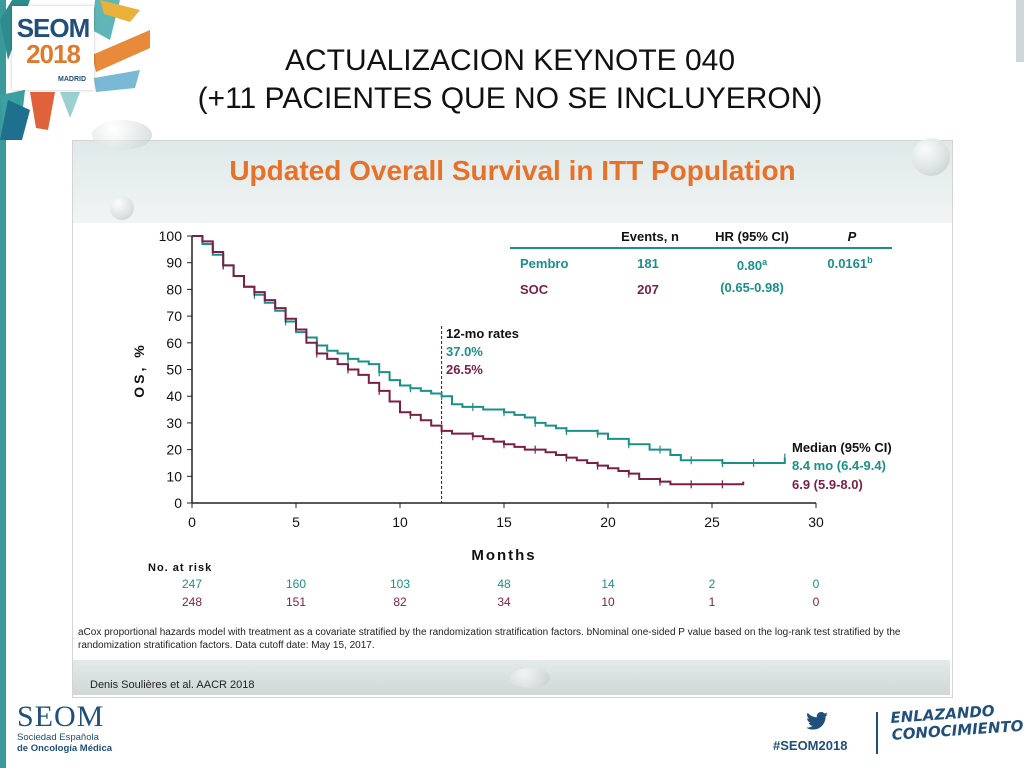 Image resolution: width=1024 pixels, height=768 pixels. I want to click on stats-row-pembro-events: 181, so click(648, 263).